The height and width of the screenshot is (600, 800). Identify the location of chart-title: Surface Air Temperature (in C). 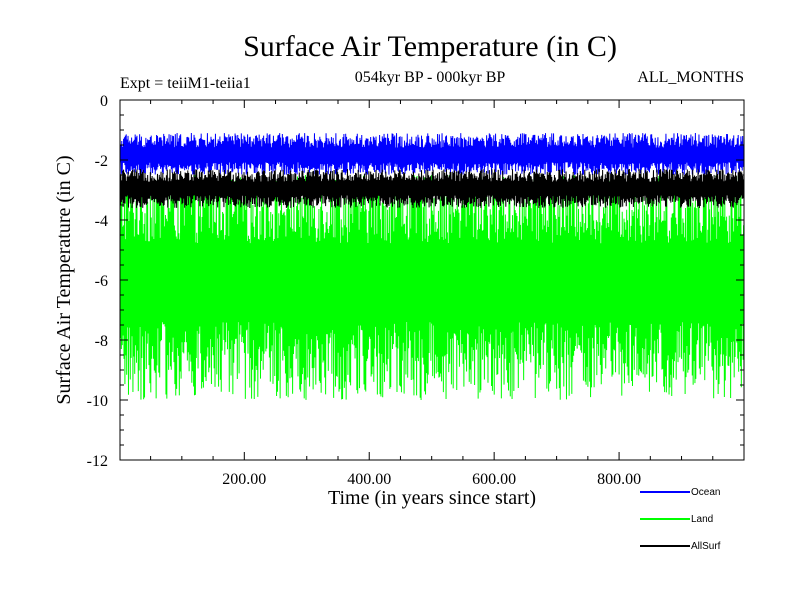
(430, 46).